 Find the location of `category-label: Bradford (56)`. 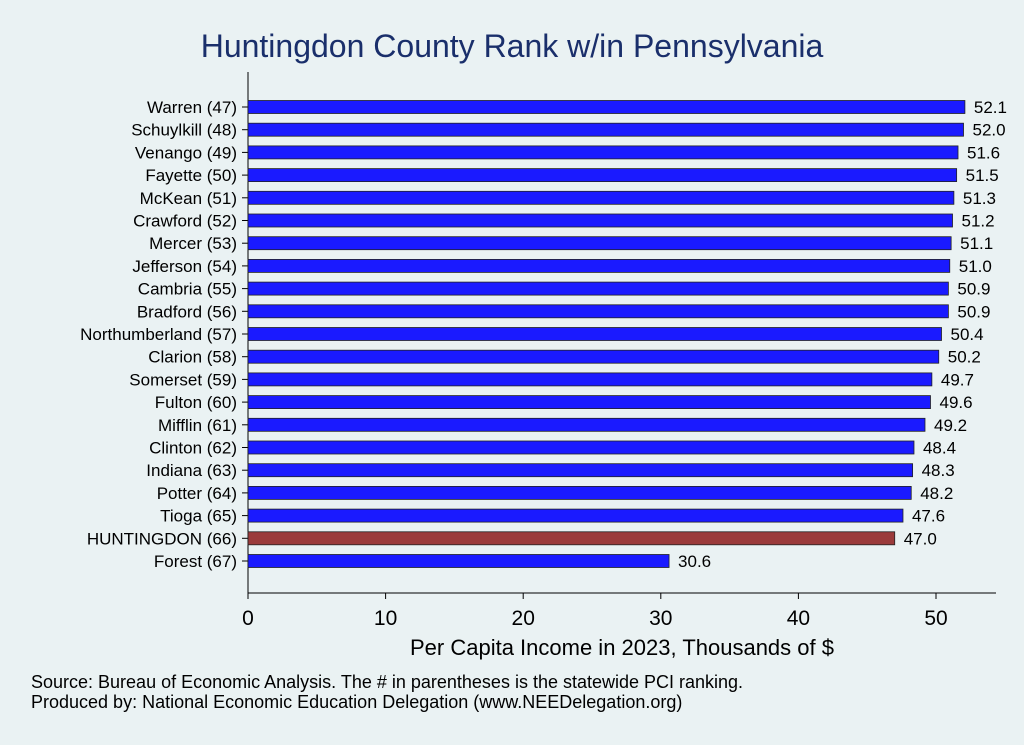

category-label: Bradford (56) is located at coordinates (187, 311).